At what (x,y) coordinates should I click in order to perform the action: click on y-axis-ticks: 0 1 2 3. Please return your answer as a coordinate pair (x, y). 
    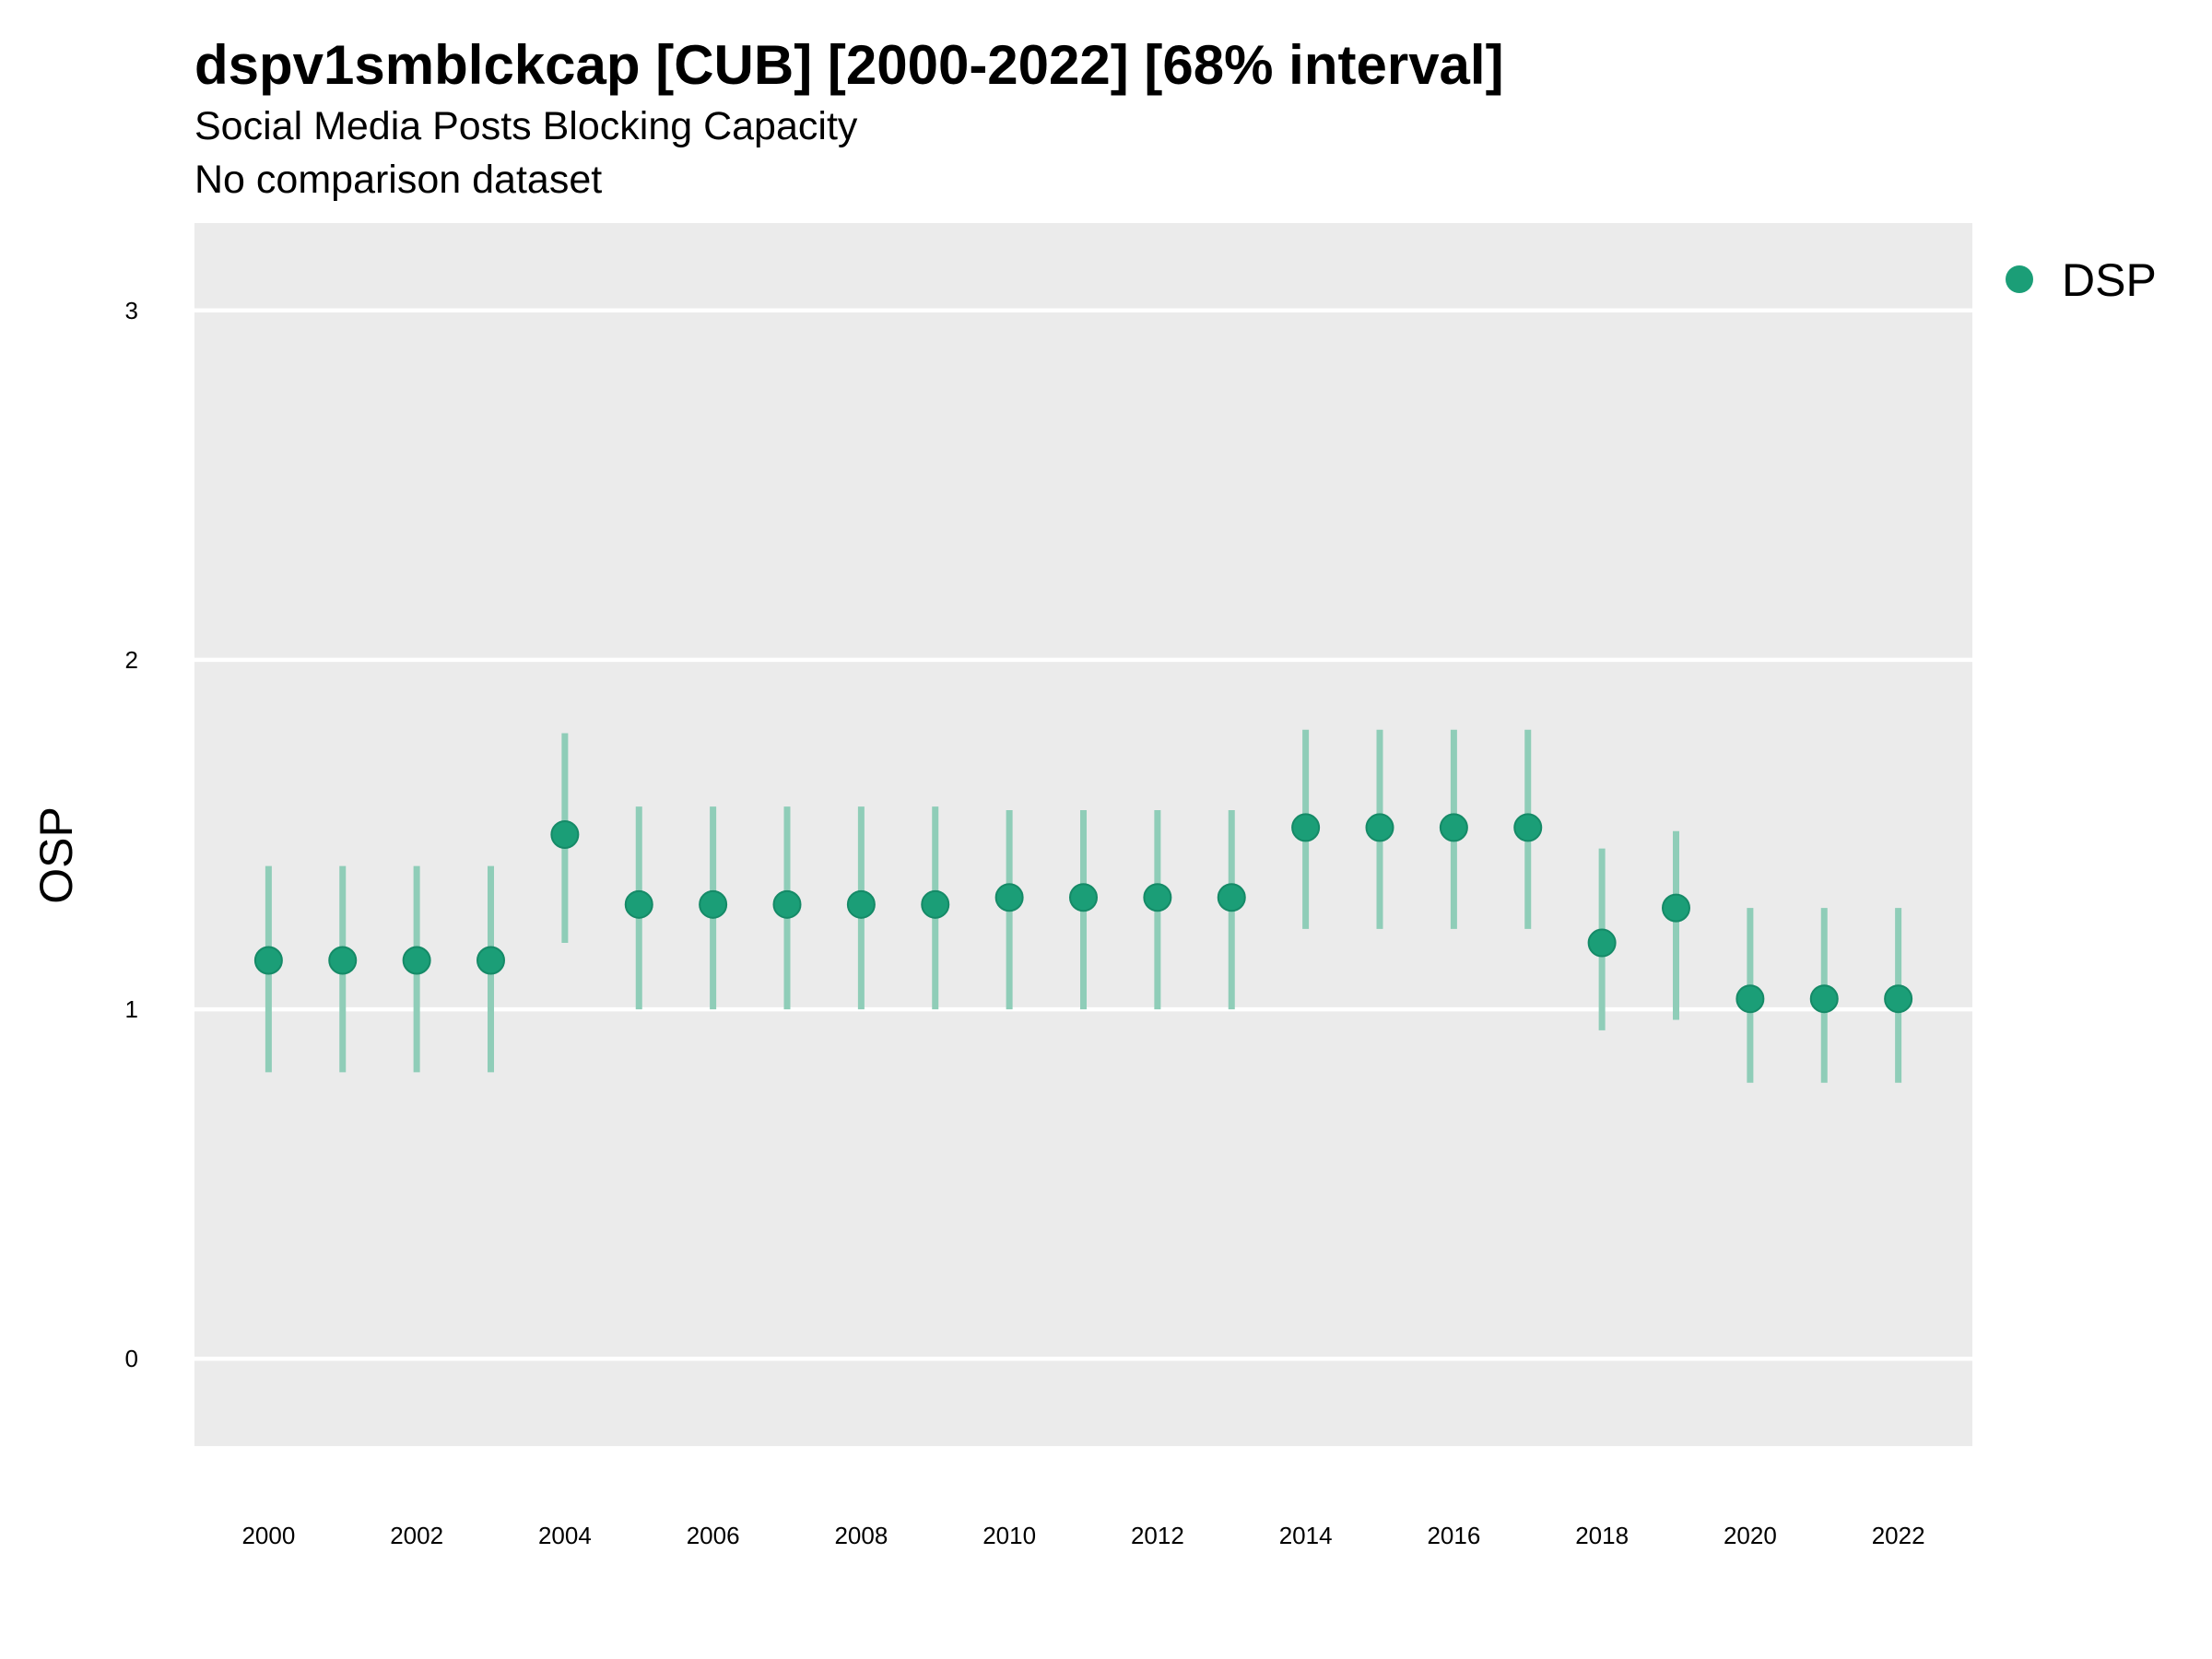
    Looking at the image, I should click on (131, 834).